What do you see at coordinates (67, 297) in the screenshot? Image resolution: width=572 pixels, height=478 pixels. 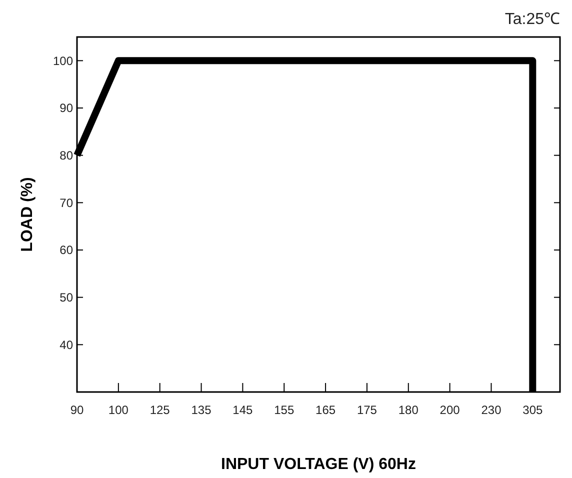 I see `y-tick-label: 50` at bounding box center [67, 297].